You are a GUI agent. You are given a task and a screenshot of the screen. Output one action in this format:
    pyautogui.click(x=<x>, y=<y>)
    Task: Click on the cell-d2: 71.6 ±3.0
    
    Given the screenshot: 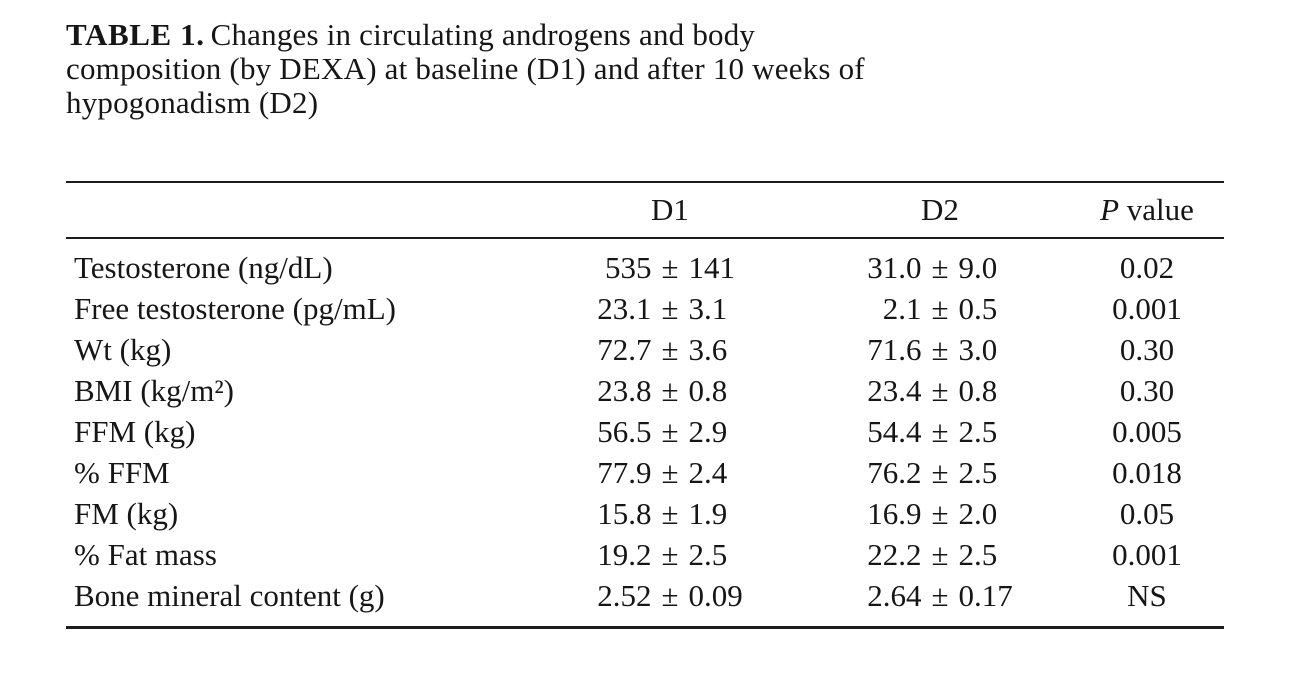 What is the action you would take?
    pyautogui.click(x=940, y=349)
    